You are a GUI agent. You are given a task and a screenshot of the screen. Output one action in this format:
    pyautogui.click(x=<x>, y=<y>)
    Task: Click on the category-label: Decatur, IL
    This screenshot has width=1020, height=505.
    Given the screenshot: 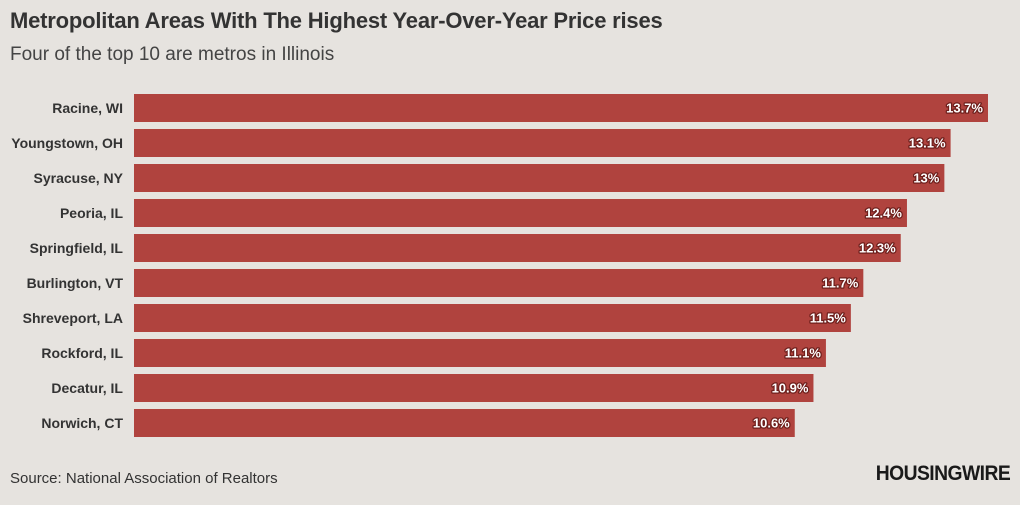 What is the action you would take?
    pyautogui.click(x=87, y=388)
    